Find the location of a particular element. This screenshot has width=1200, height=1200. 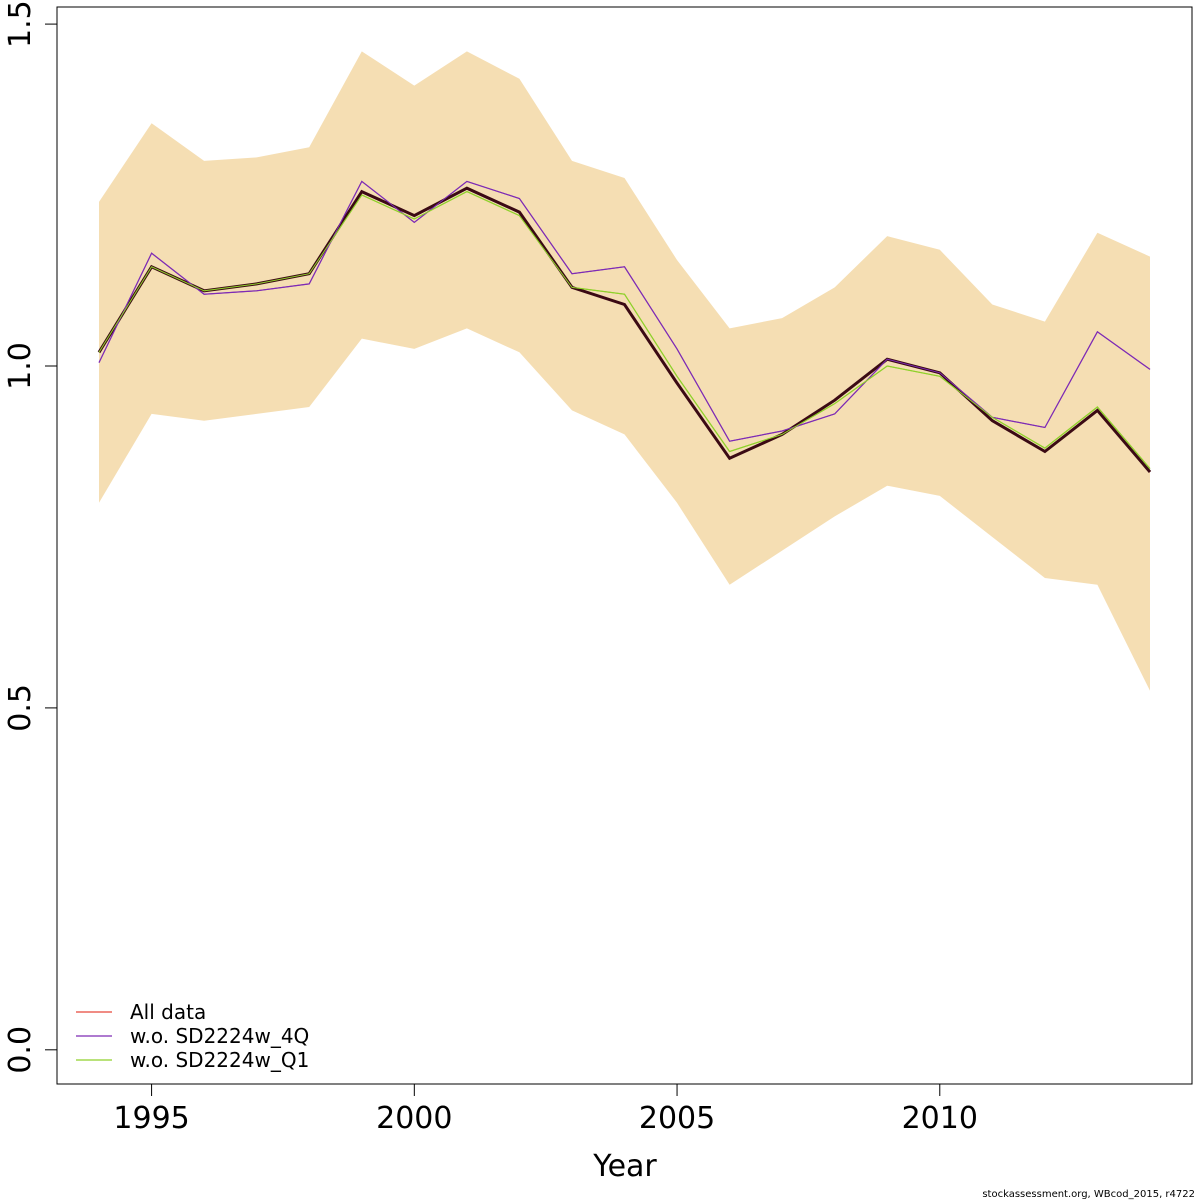

x-tick-label: 1995 is located at coordinates (151, 1118).